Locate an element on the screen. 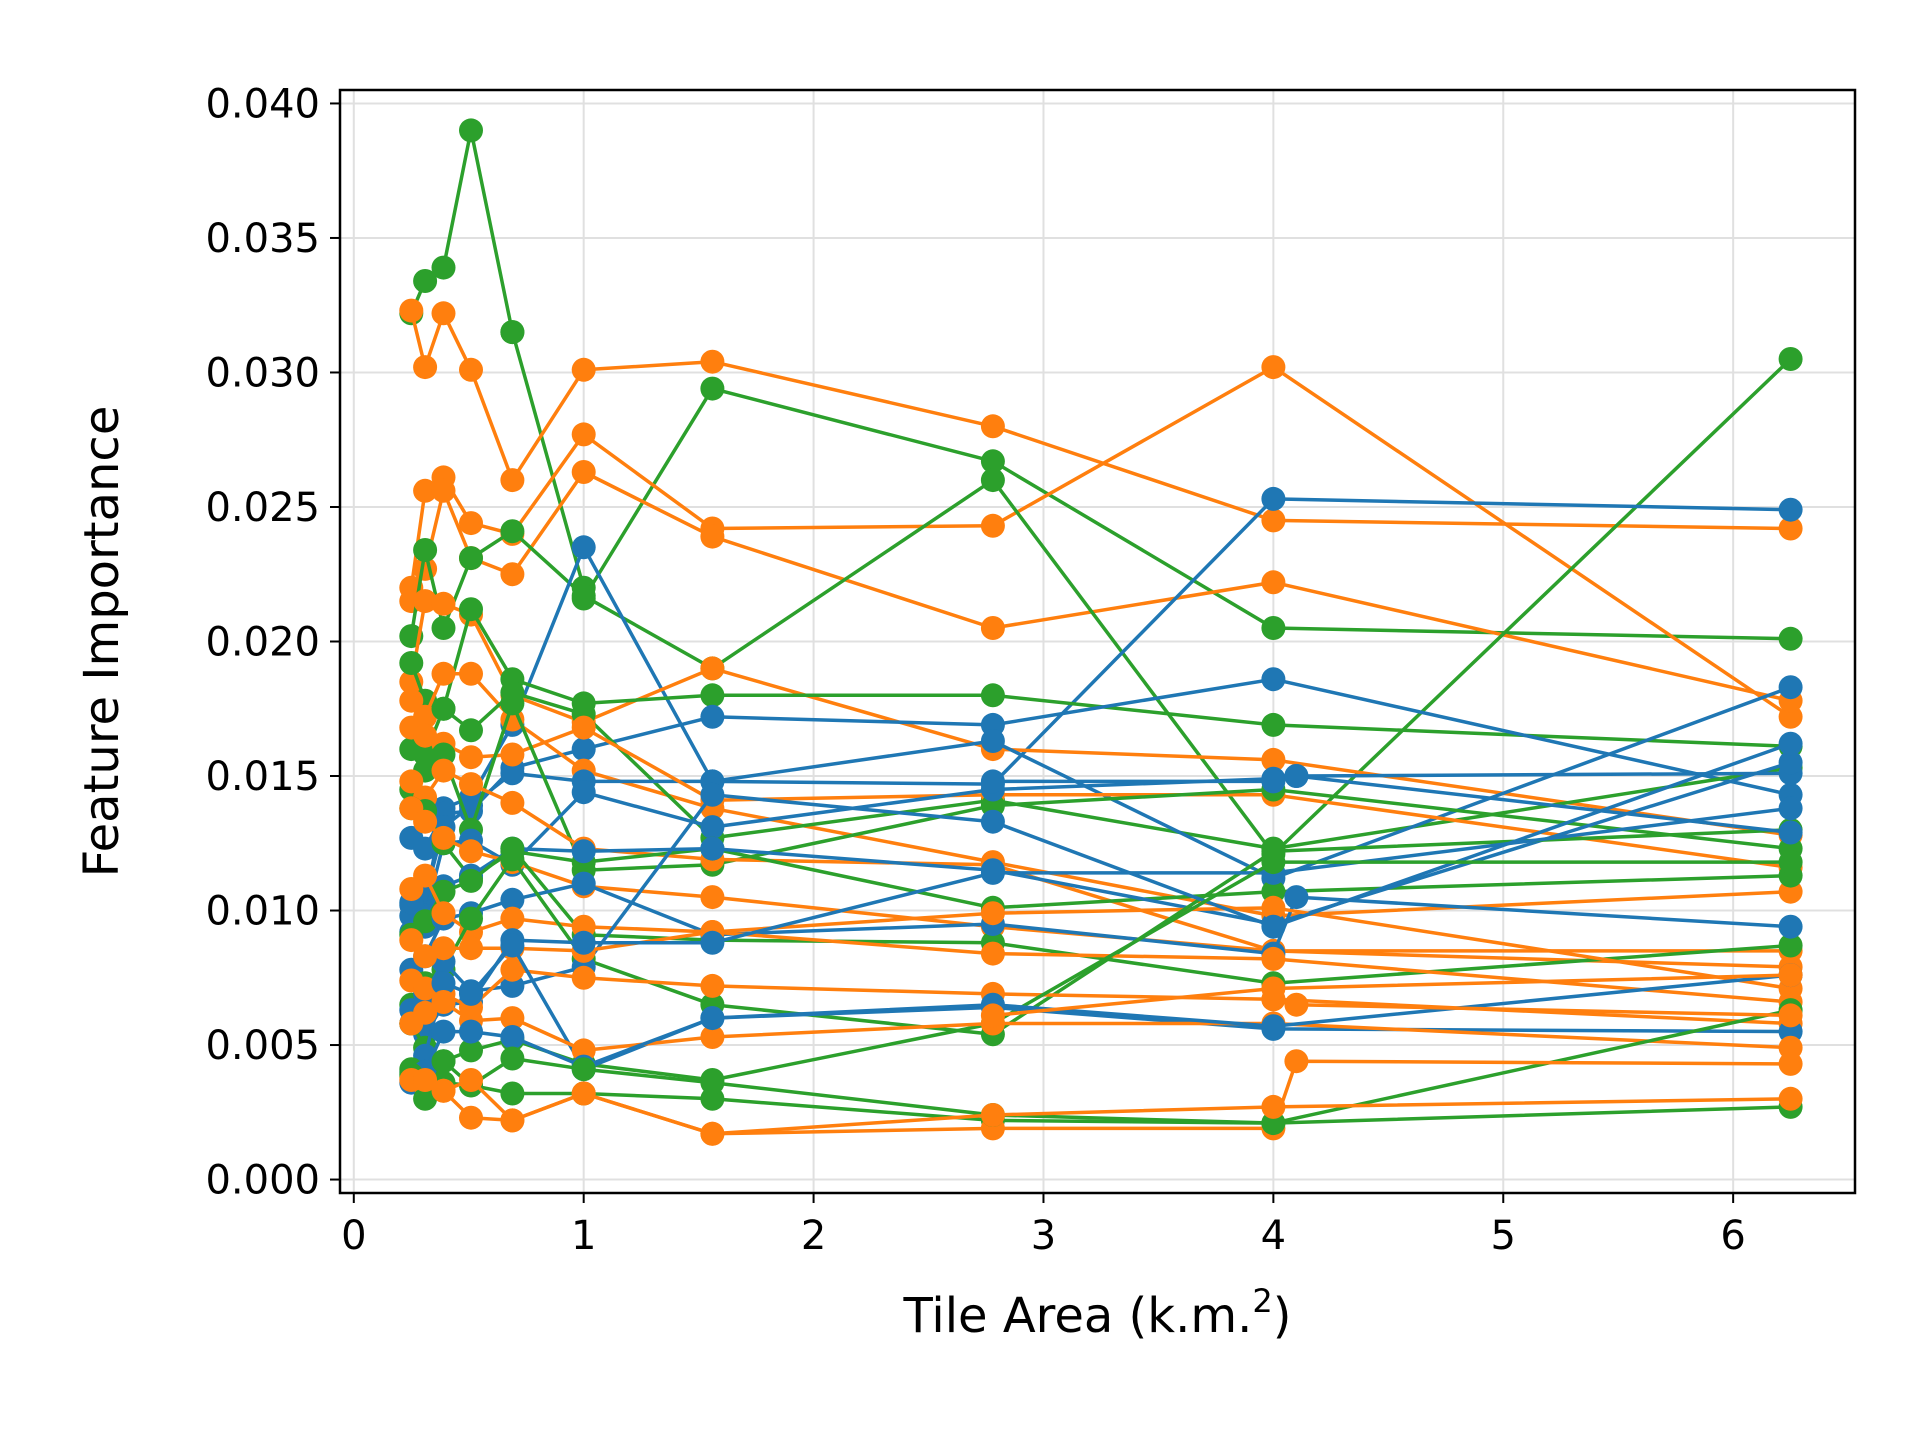 This screenshot has width=1920, height=1440. x-tick-label-5: 5 is located at coordinates (1503, 1236).